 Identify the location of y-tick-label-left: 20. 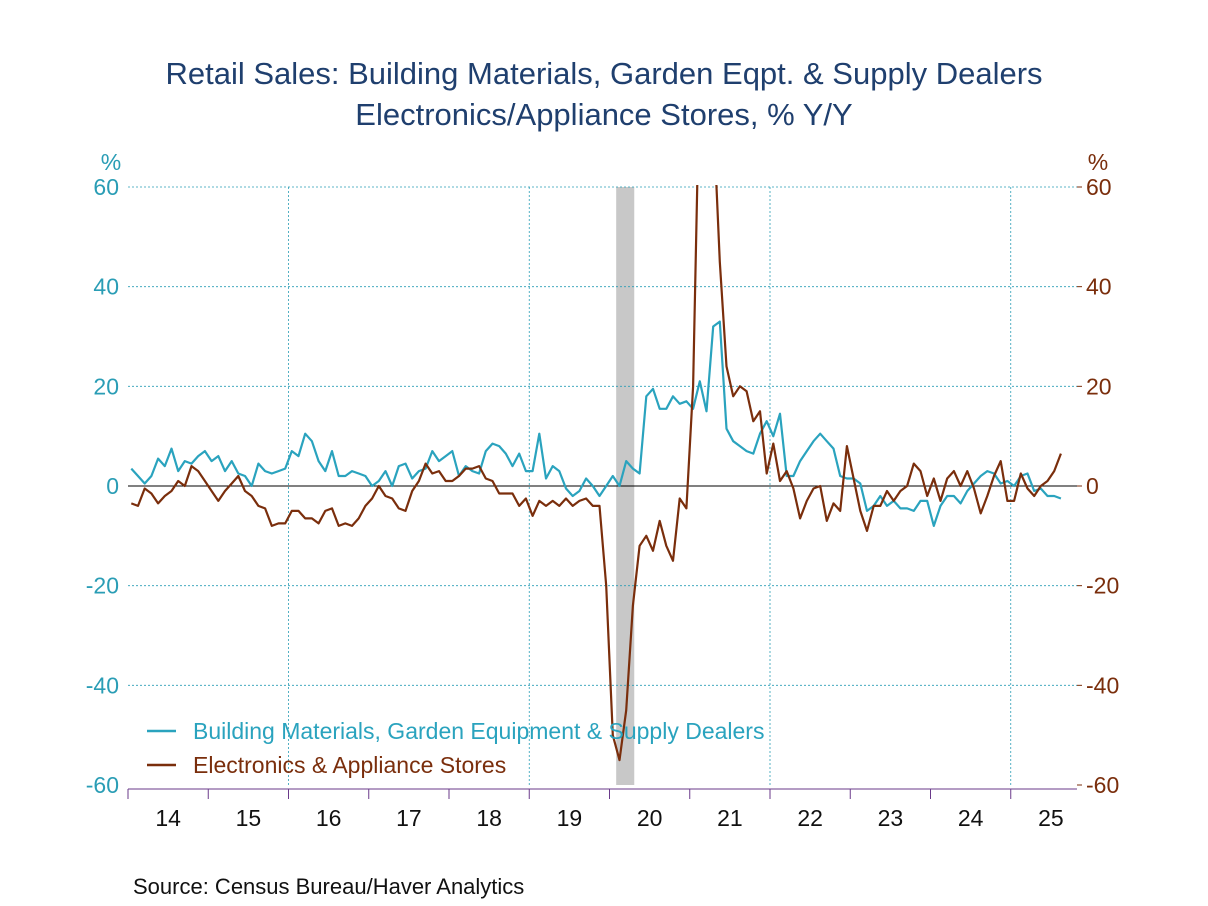
(106, 386).